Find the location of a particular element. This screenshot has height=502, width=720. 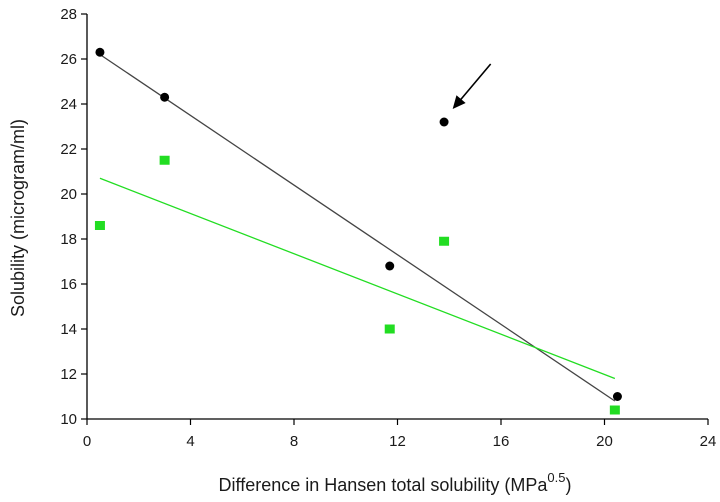

y-tick-label: 28 is located at coordinates (68, 14).